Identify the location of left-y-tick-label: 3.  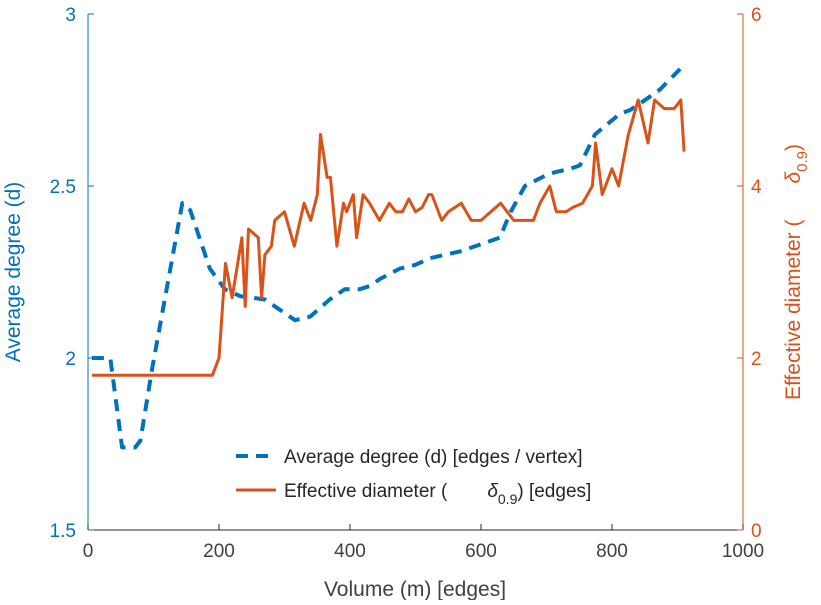
(70, 15).